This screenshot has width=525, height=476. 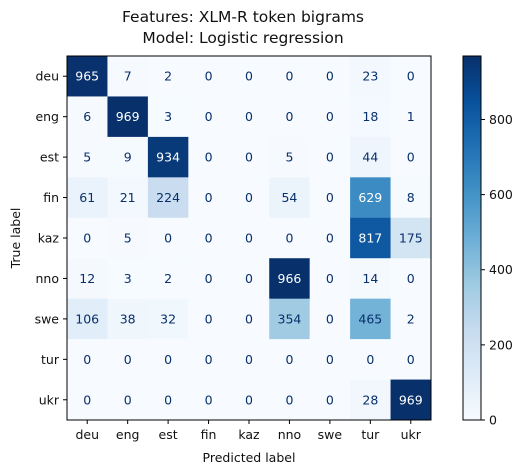 I want to click on cell-value-label: 21, so click(x=128, y=197).